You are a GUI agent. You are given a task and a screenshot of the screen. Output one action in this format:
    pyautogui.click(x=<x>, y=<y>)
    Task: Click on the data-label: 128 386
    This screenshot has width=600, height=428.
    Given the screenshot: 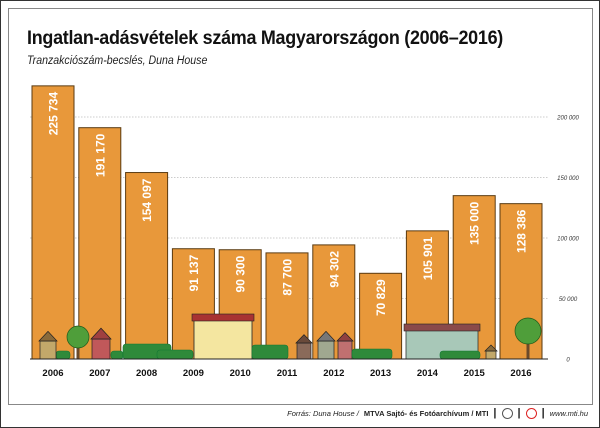 What is the action you would take?
    pyautogui.click(x=522, y=231)
    